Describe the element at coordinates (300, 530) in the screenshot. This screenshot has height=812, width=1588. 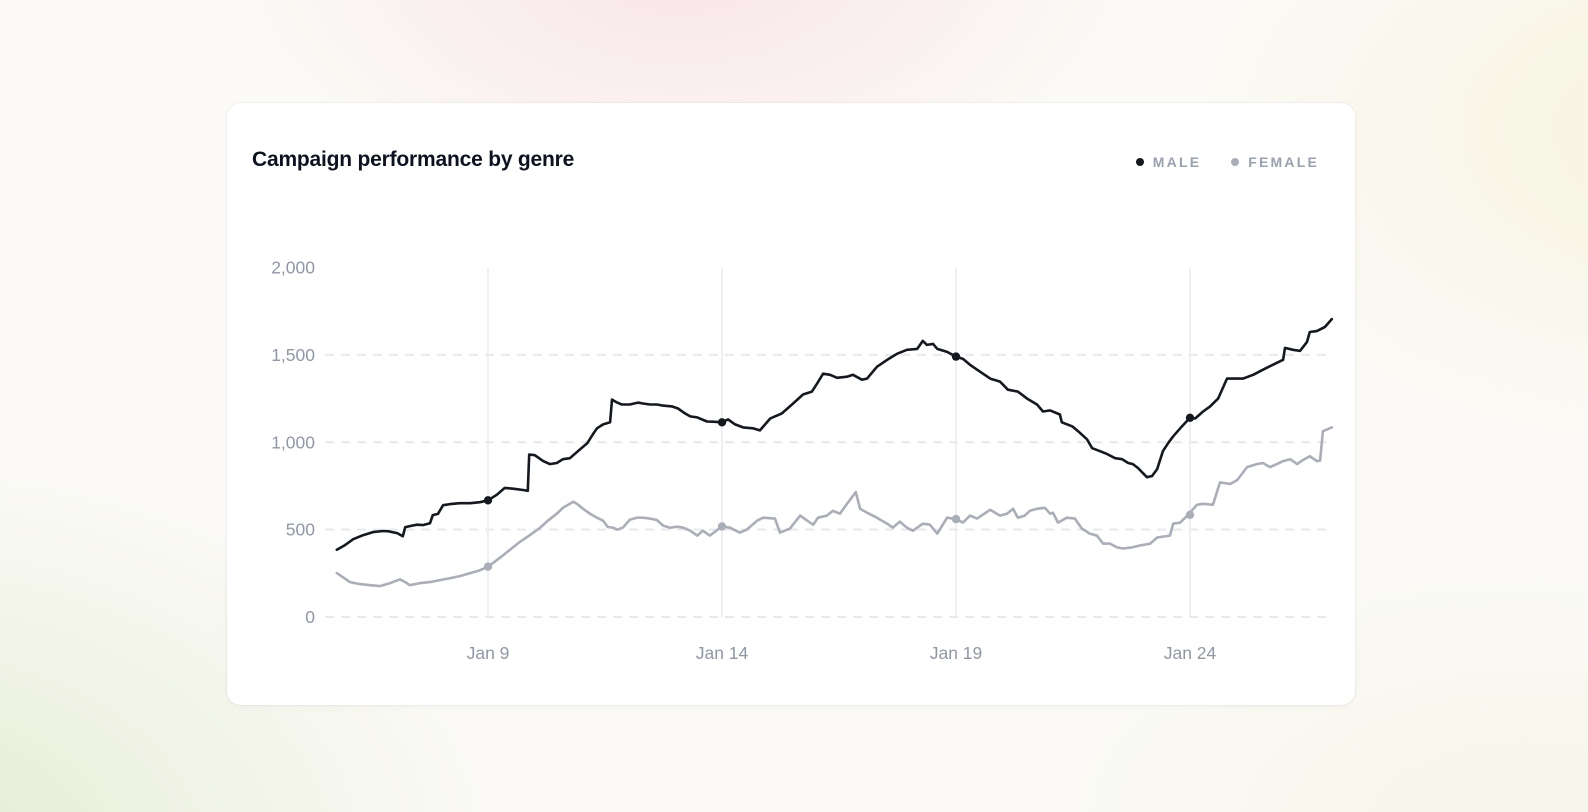
I see `y-axis-tick-label: 500` at that location.